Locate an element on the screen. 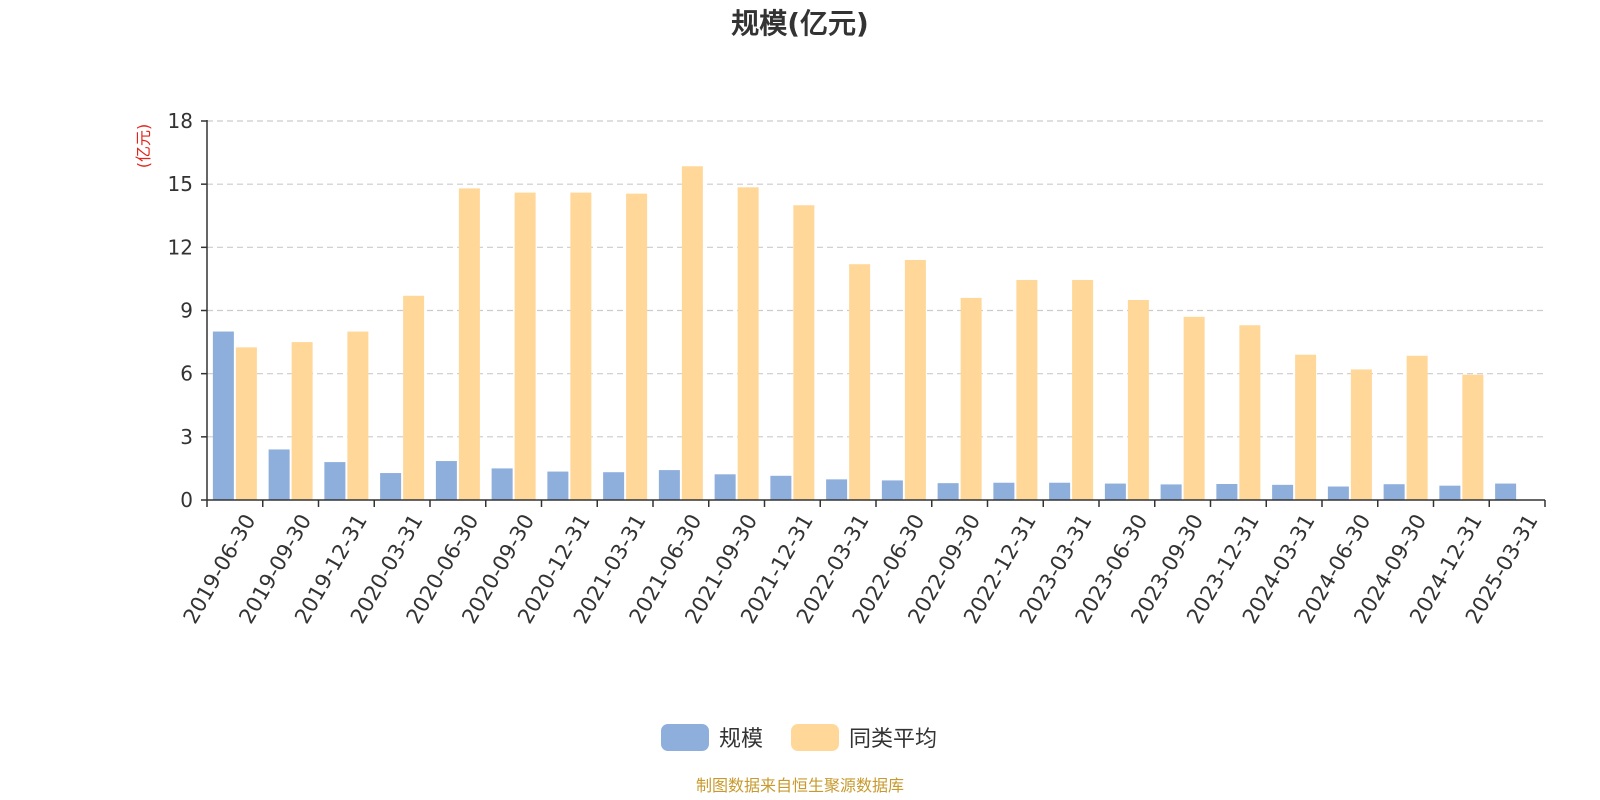 This screenshot has width=1600, height=800. legend: 规模 同类平均 is located at coordinates (799, 738).